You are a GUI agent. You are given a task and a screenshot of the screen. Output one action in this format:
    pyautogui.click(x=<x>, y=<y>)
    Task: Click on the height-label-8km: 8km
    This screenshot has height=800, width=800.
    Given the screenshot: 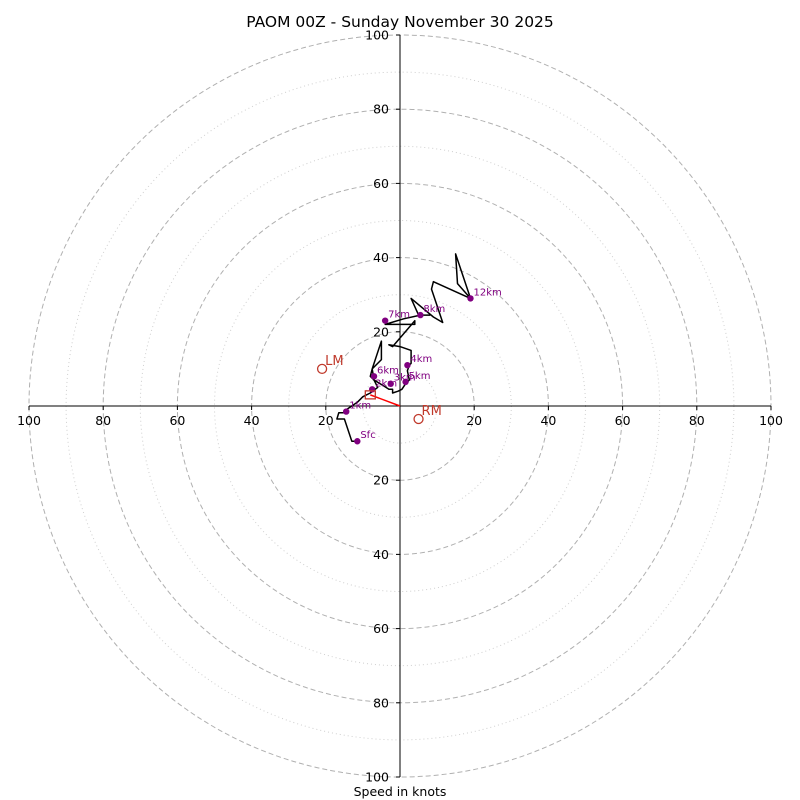 What is the action you would take?
    pyautogui.click(x=434, y=309)
    